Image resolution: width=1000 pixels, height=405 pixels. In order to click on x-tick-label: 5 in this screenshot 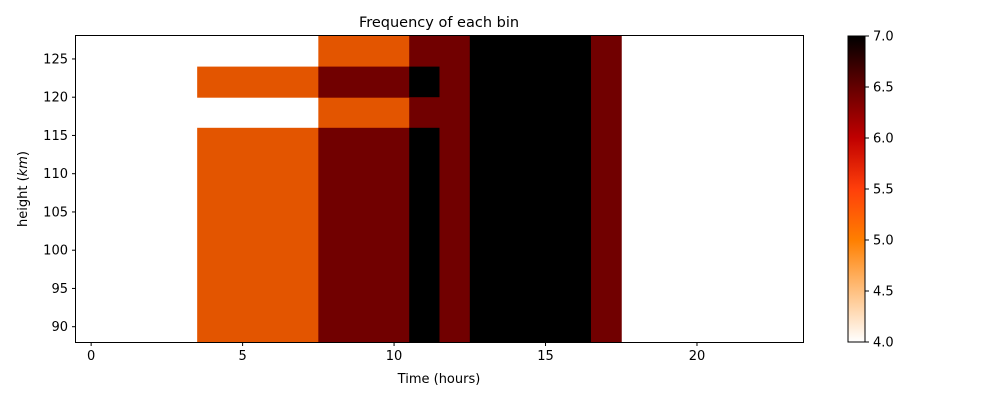, I will do `click(242, 356)`.